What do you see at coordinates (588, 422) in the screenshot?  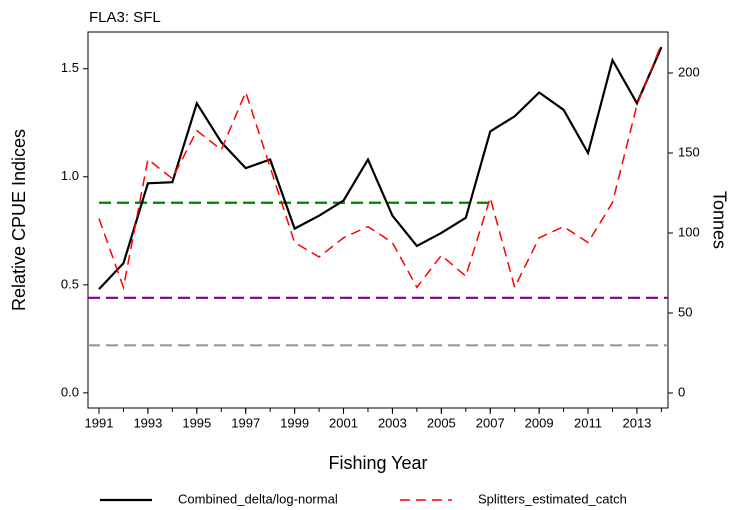 I see `x-tick-label: 2011` at bounding box center [588, 422].